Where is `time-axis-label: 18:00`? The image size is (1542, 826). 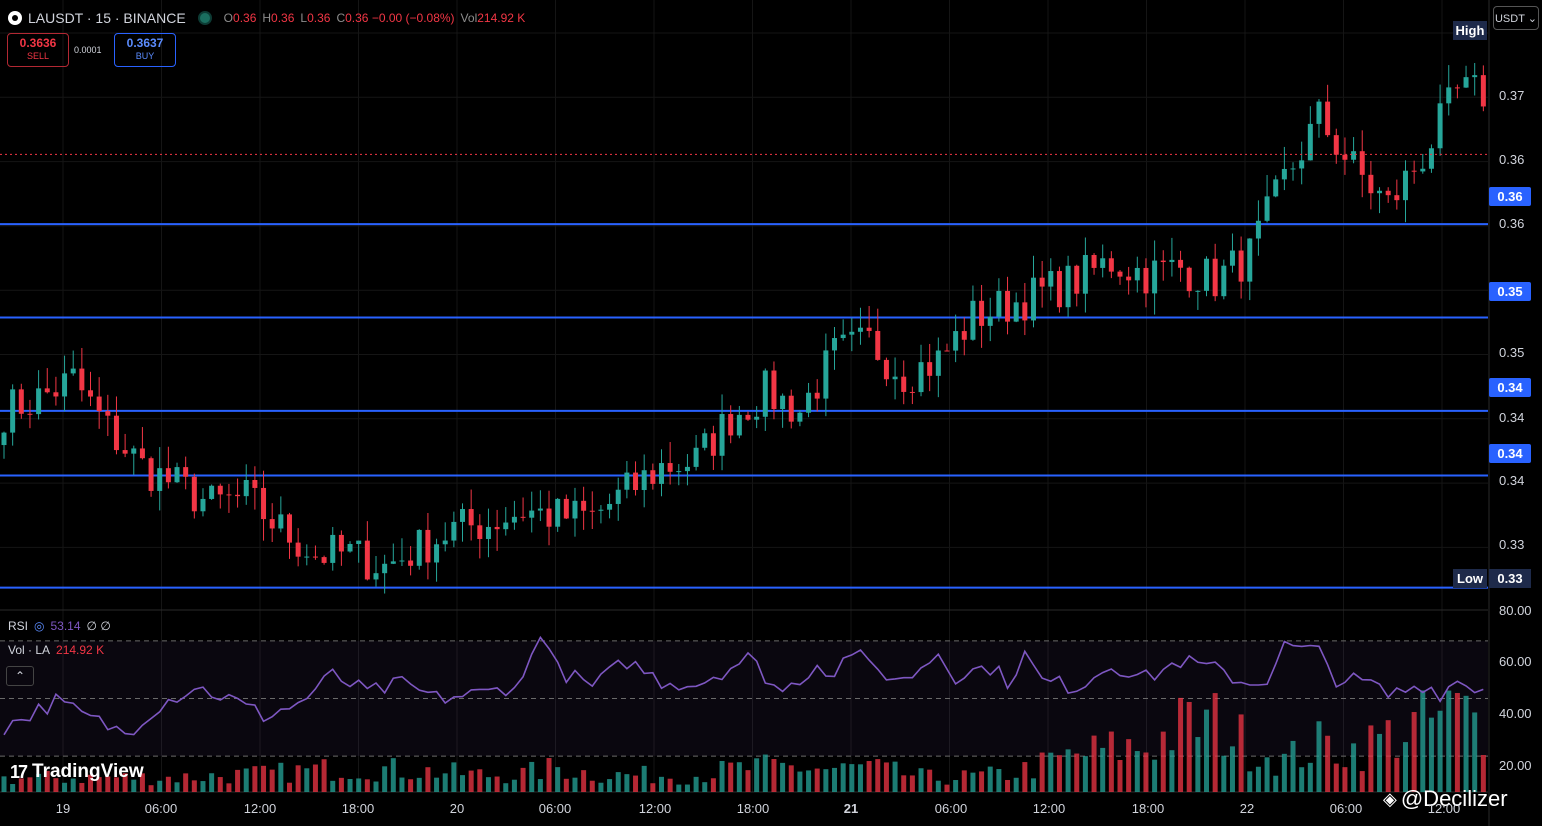
time-axis-label: 18:00 is located at coordinates (358, 808).